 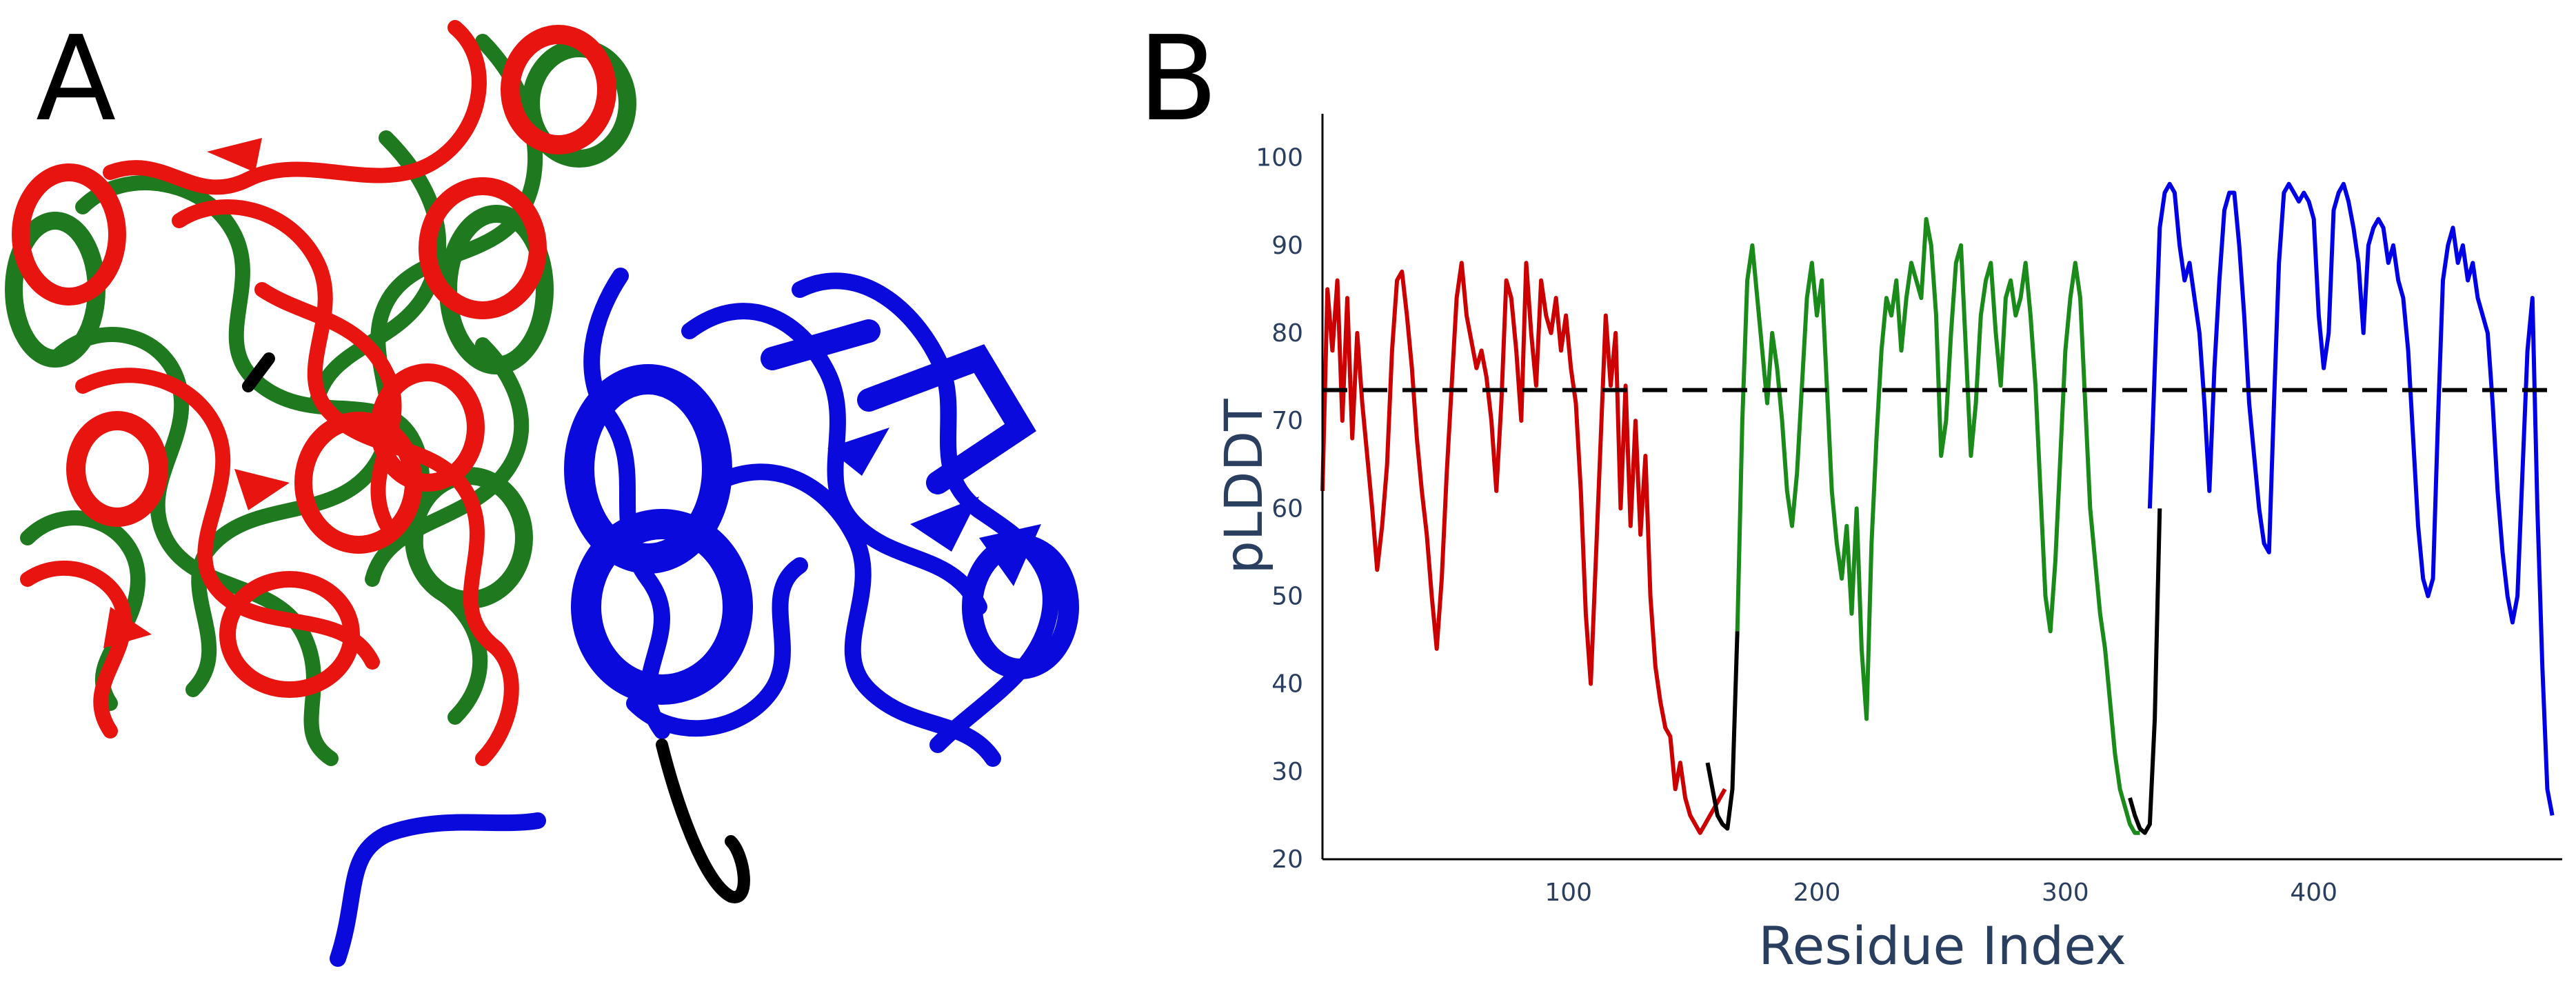 What do you see at coordinates (2065, 893) in the screenshot?
I see `x-tick-label: 300` at bounding box center [2065, 893].